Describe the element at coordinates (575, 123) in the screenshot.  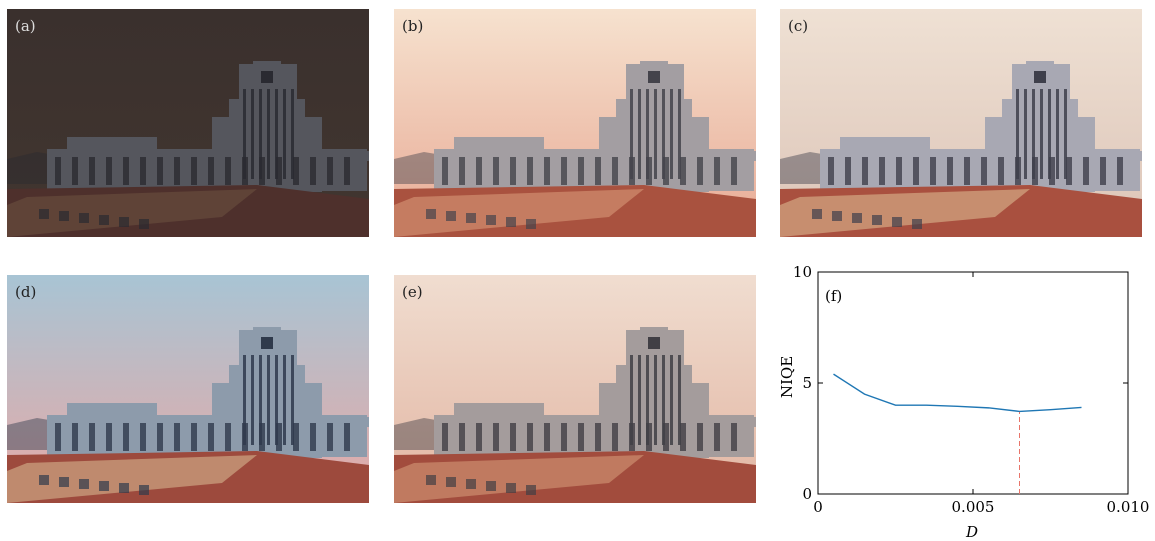
I see `panel-b-photo: (b)` at that location.